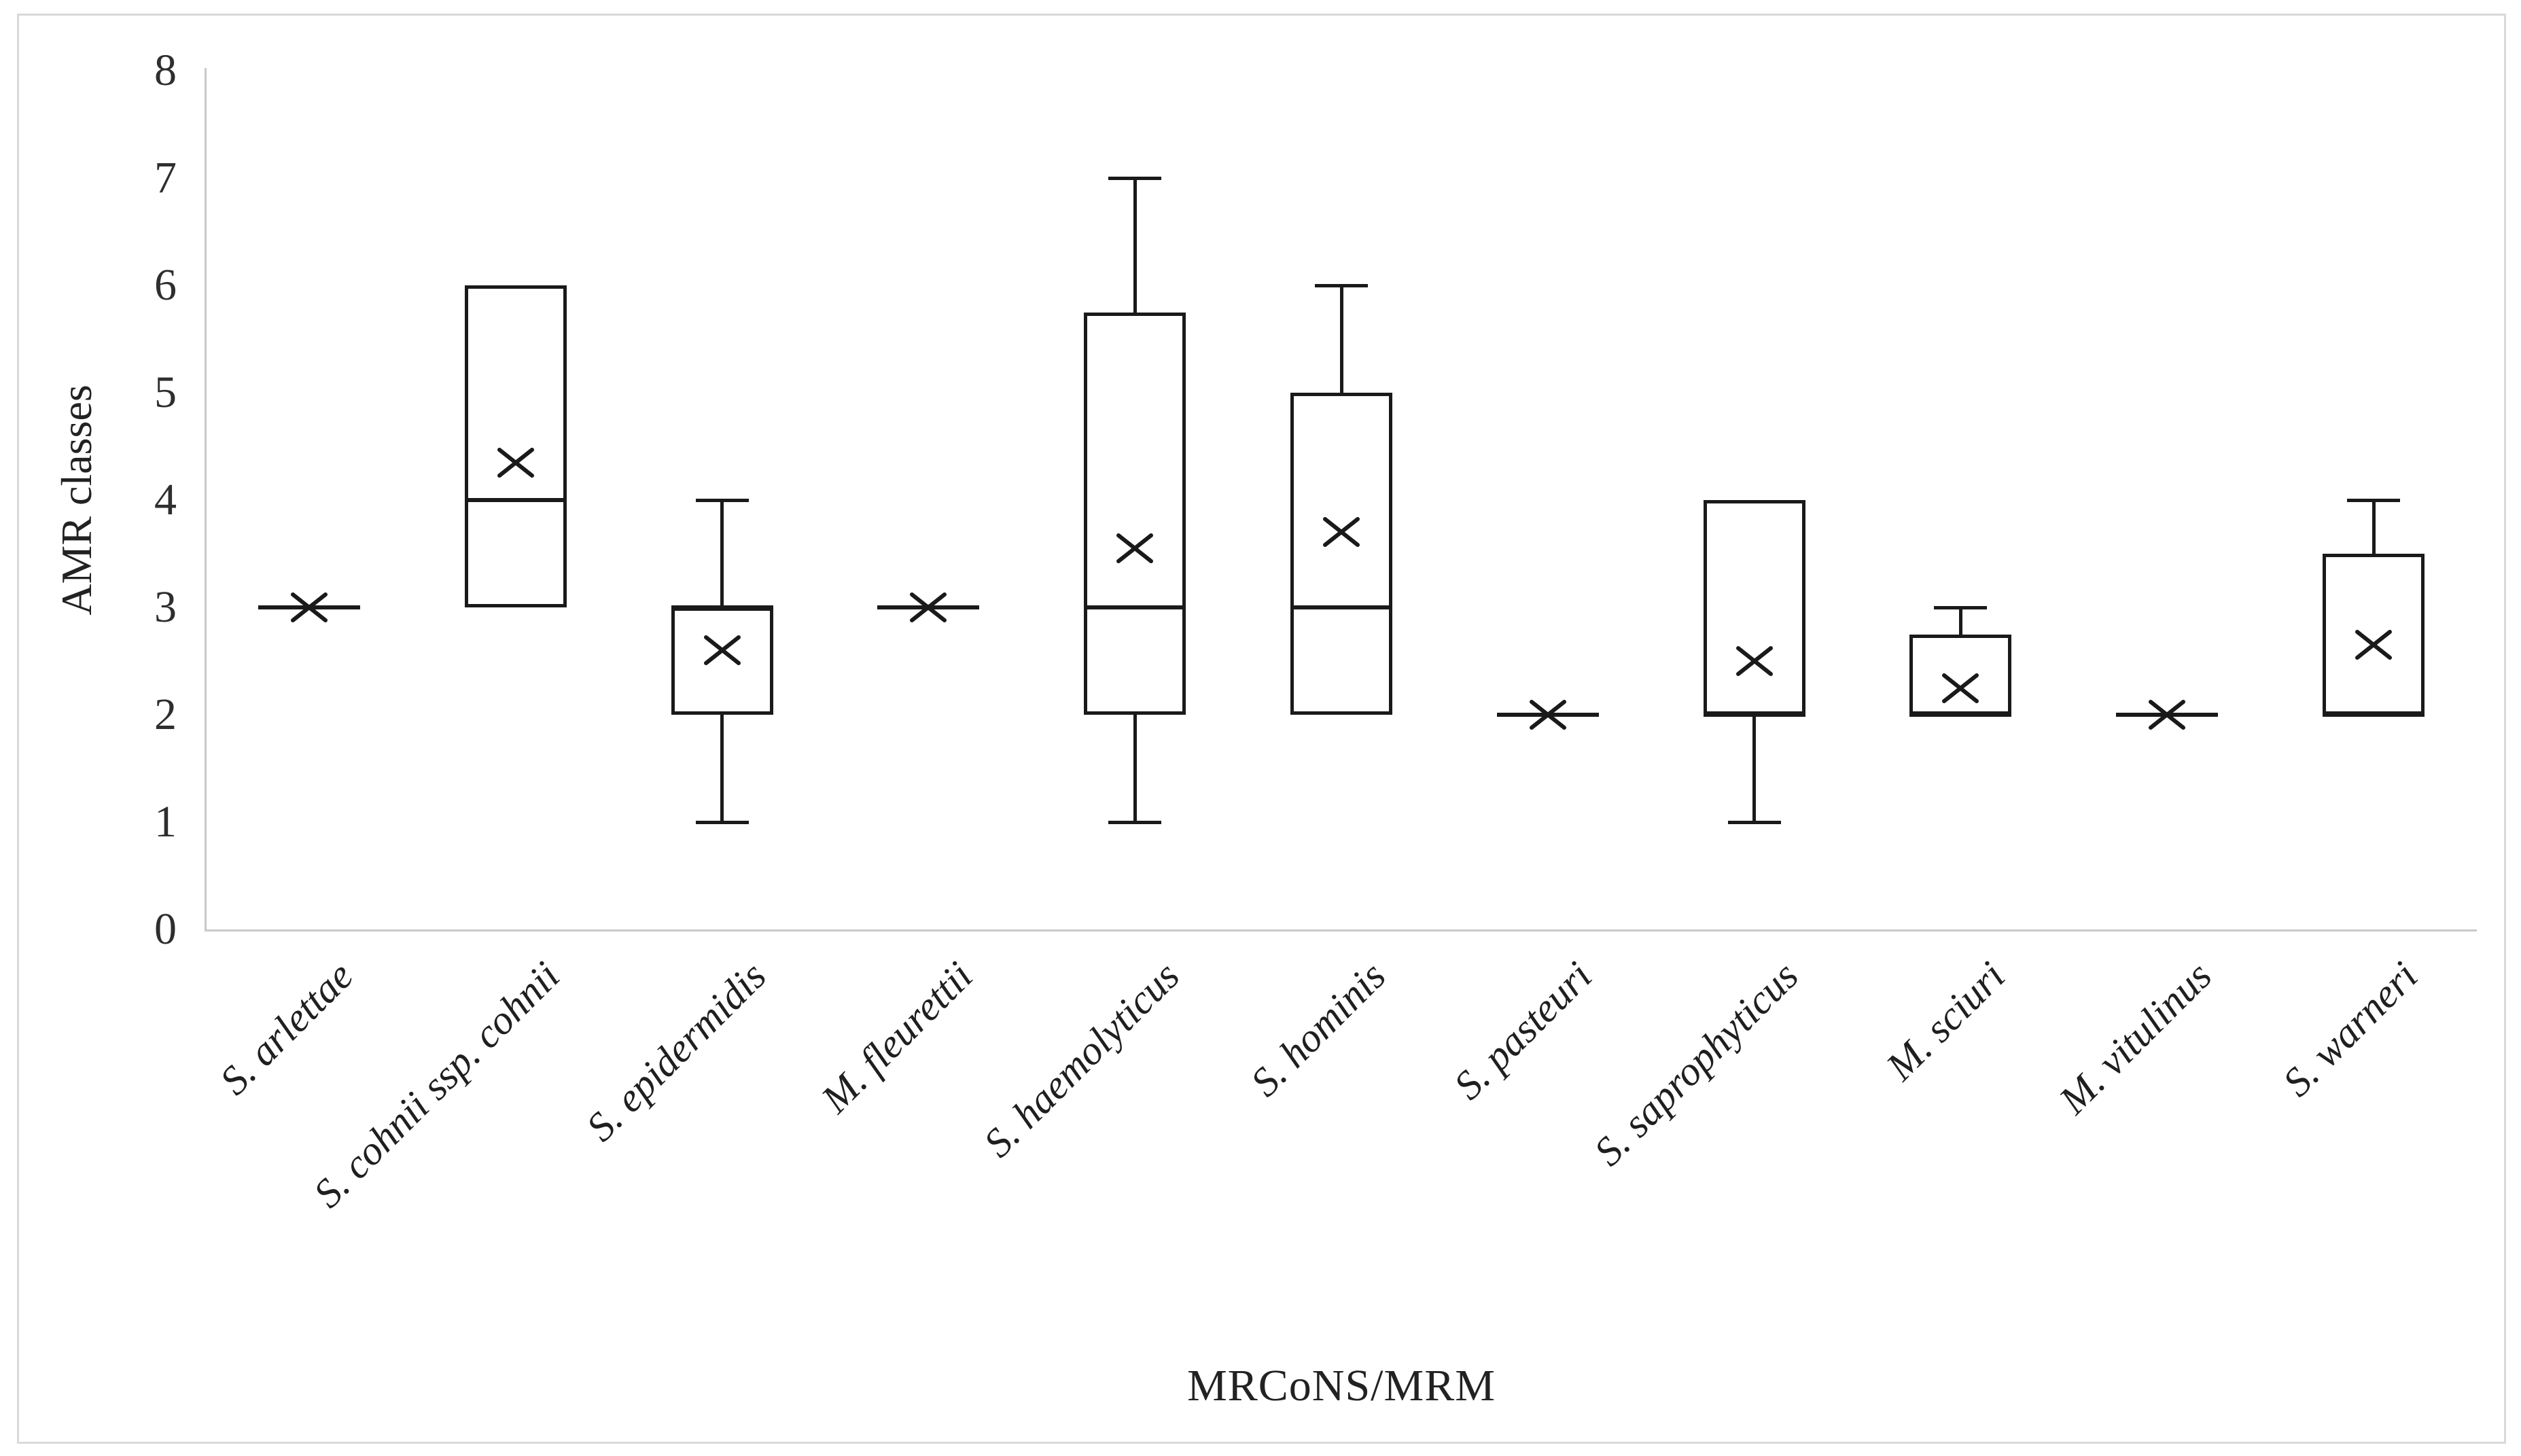 This screenshot has height=1456, width=2521. What do you see at coordinates (165, 822) in the screenshot?
I see `y-tick-label: 1` at bounding box center [165, 822].